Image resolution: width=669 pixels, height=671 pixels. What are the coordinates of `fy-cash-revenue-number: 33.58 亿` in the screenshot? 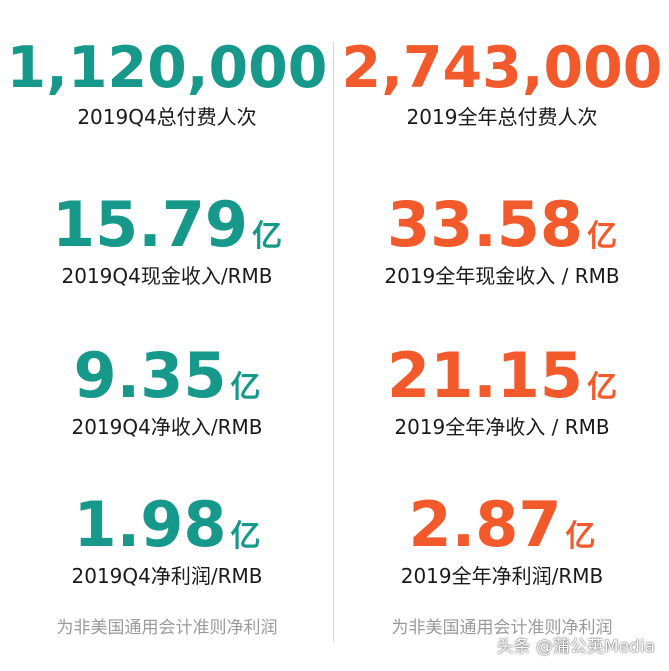 It's located at (502, 225).